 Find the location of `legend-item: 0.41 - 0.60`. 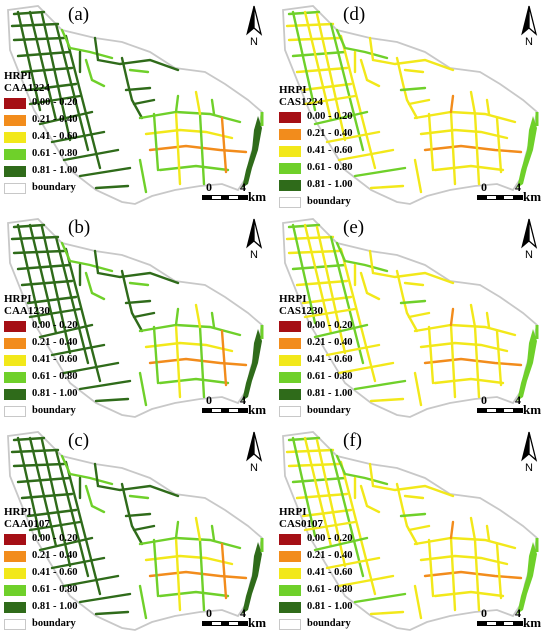

legend-item: 0.41 - 0.60 is located at coordinates (41, 137).